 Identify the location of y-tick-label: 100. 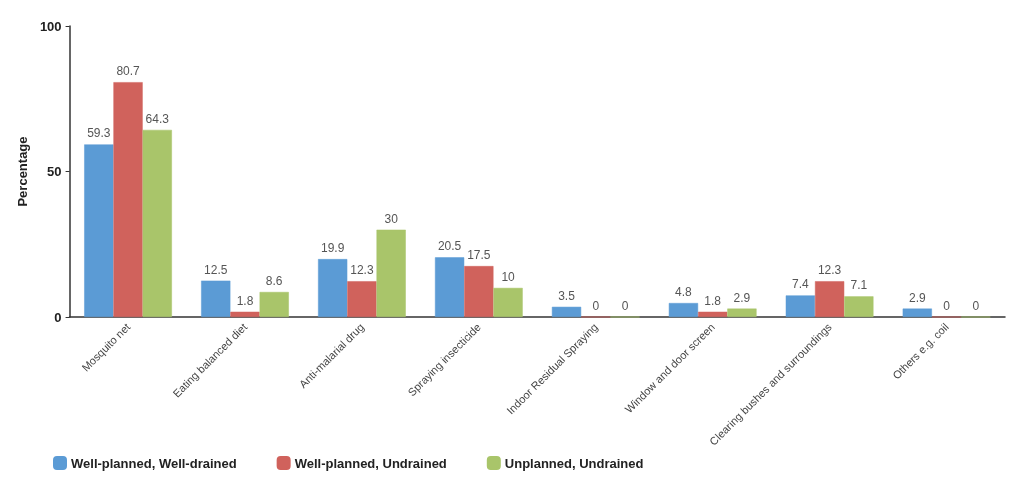
(50, 26).